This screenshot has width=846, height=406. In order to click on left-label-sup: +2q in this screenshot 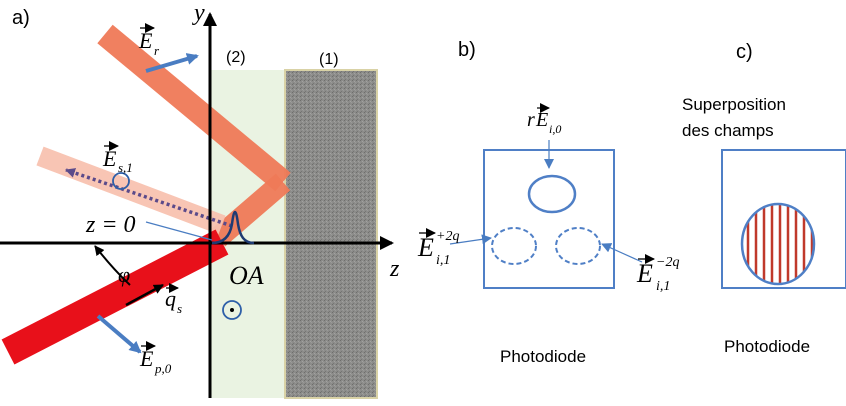, I will do `click(447, 236)`.